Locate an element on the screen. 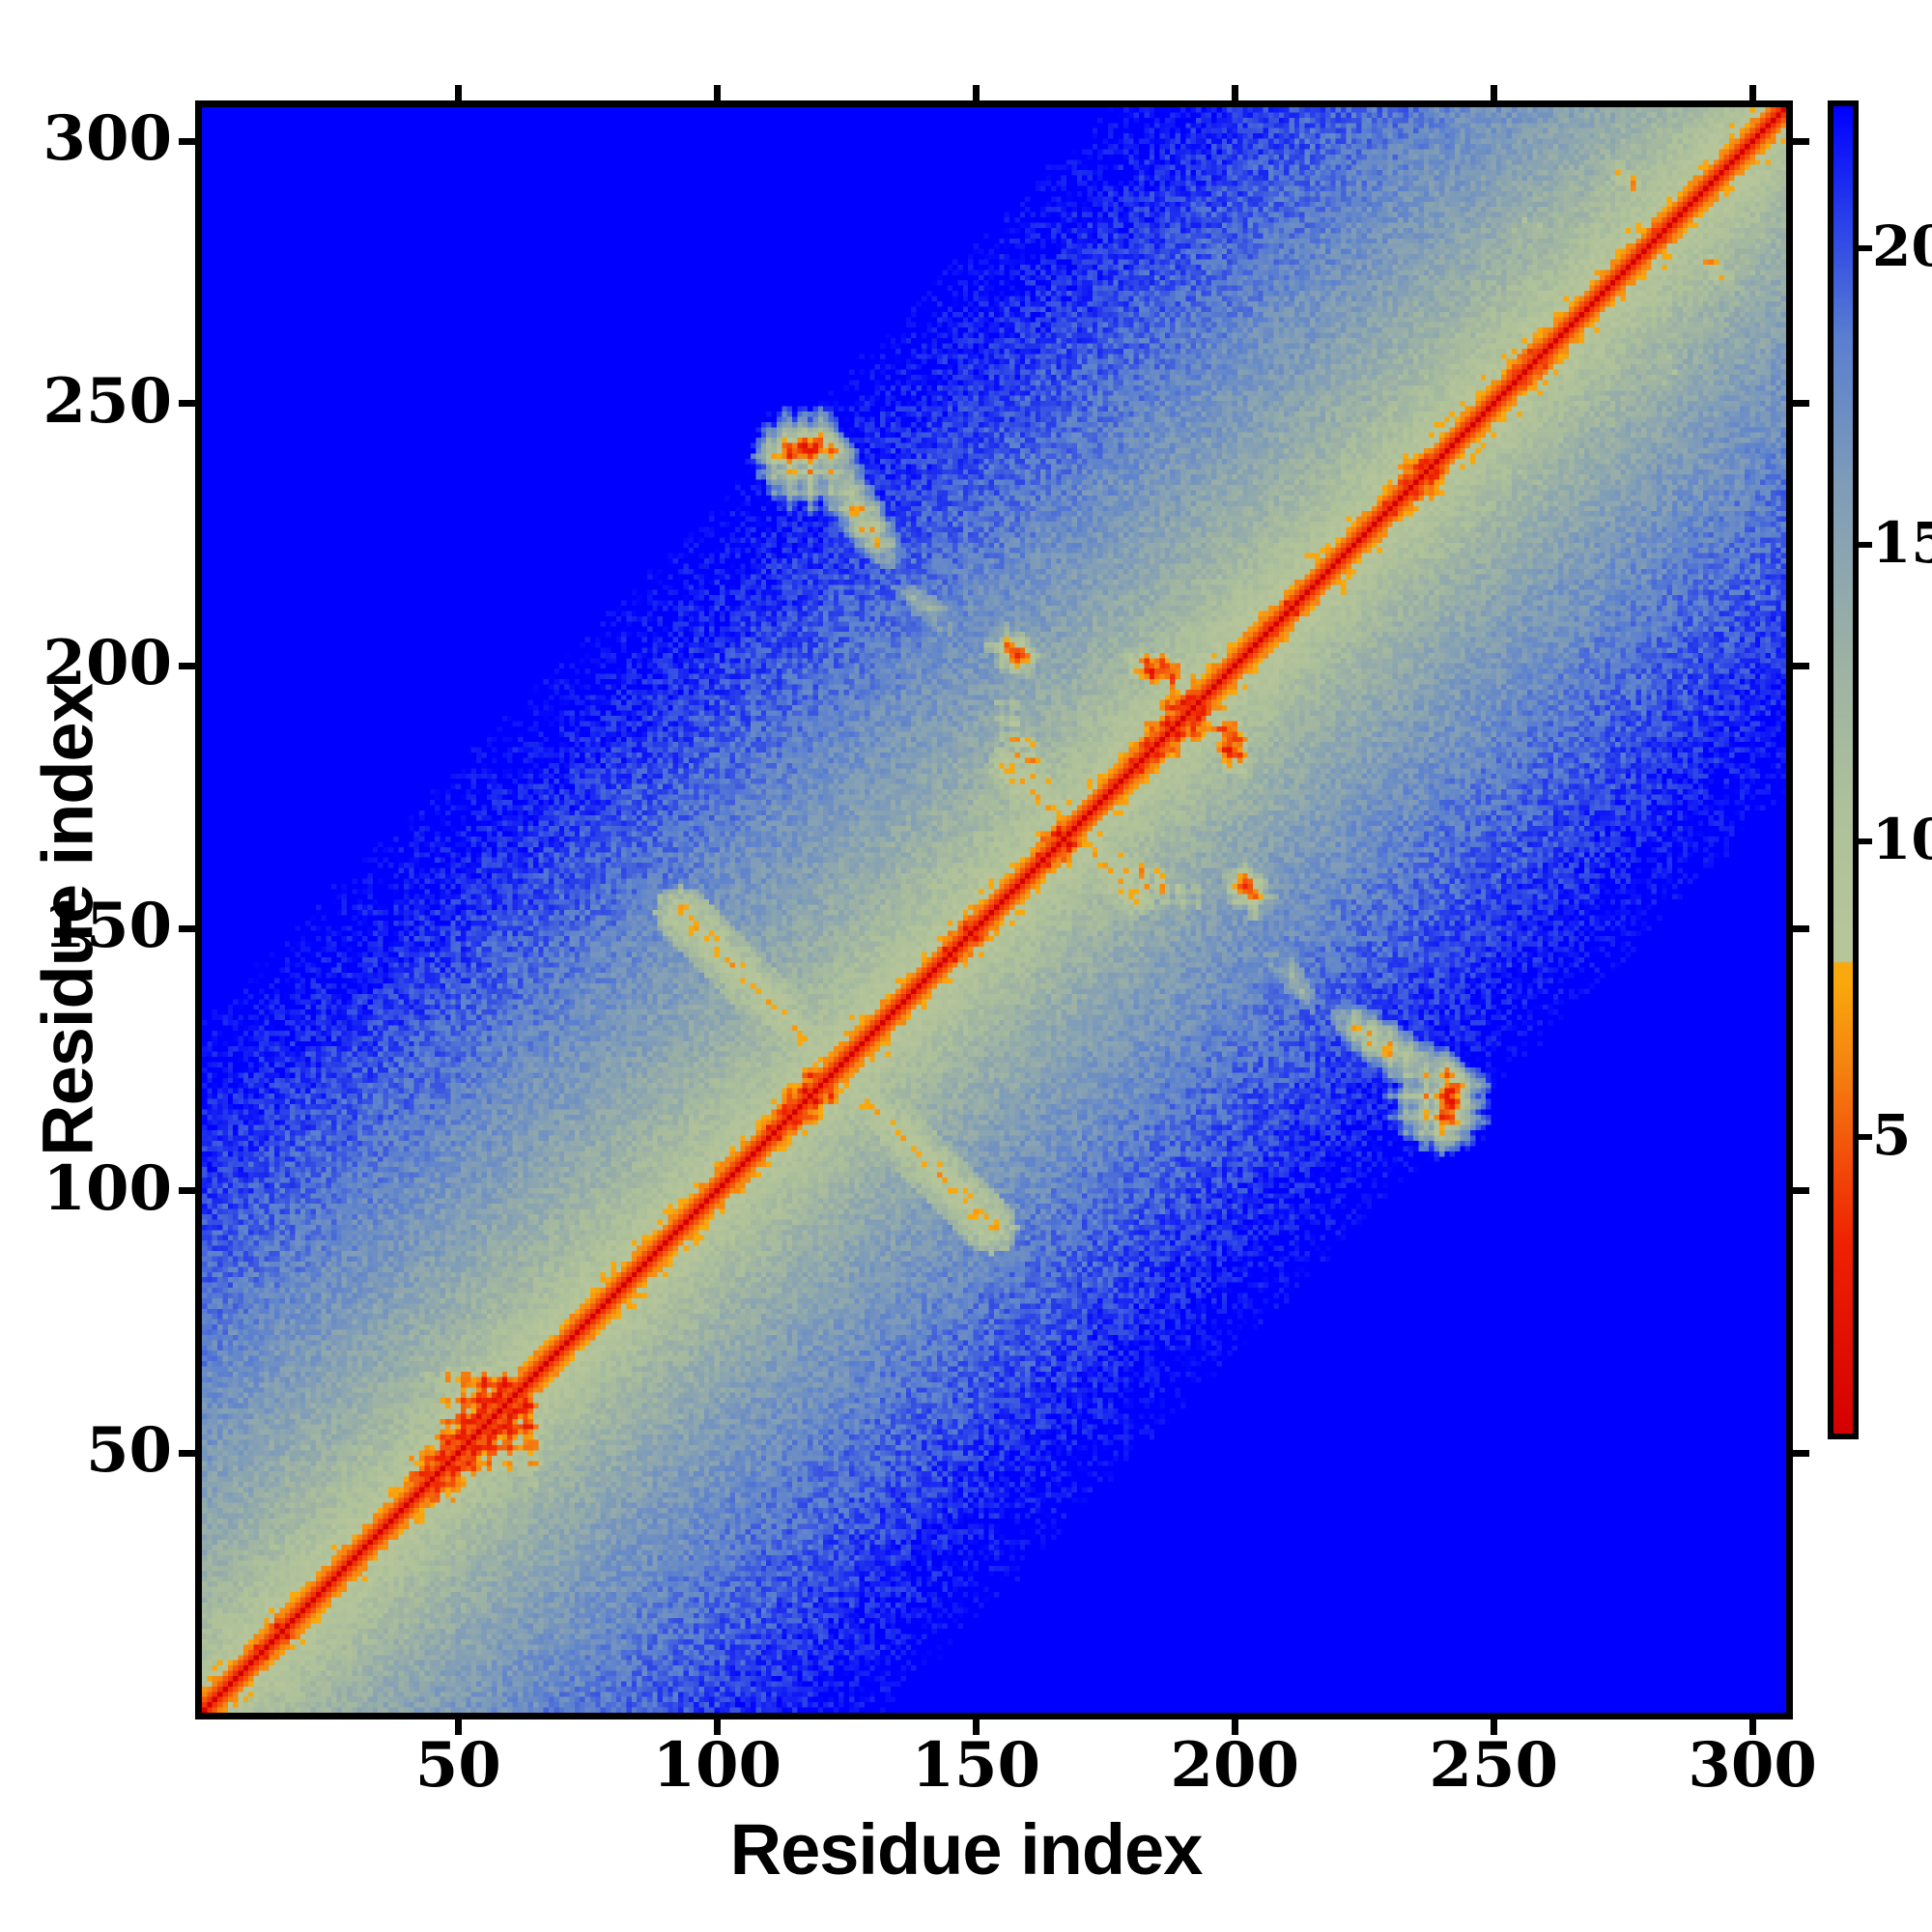 Image resolution: width=1932 pixels, height=1932 pixels. x-tick-label-50: 50 is located at coordinates (457, 1765).